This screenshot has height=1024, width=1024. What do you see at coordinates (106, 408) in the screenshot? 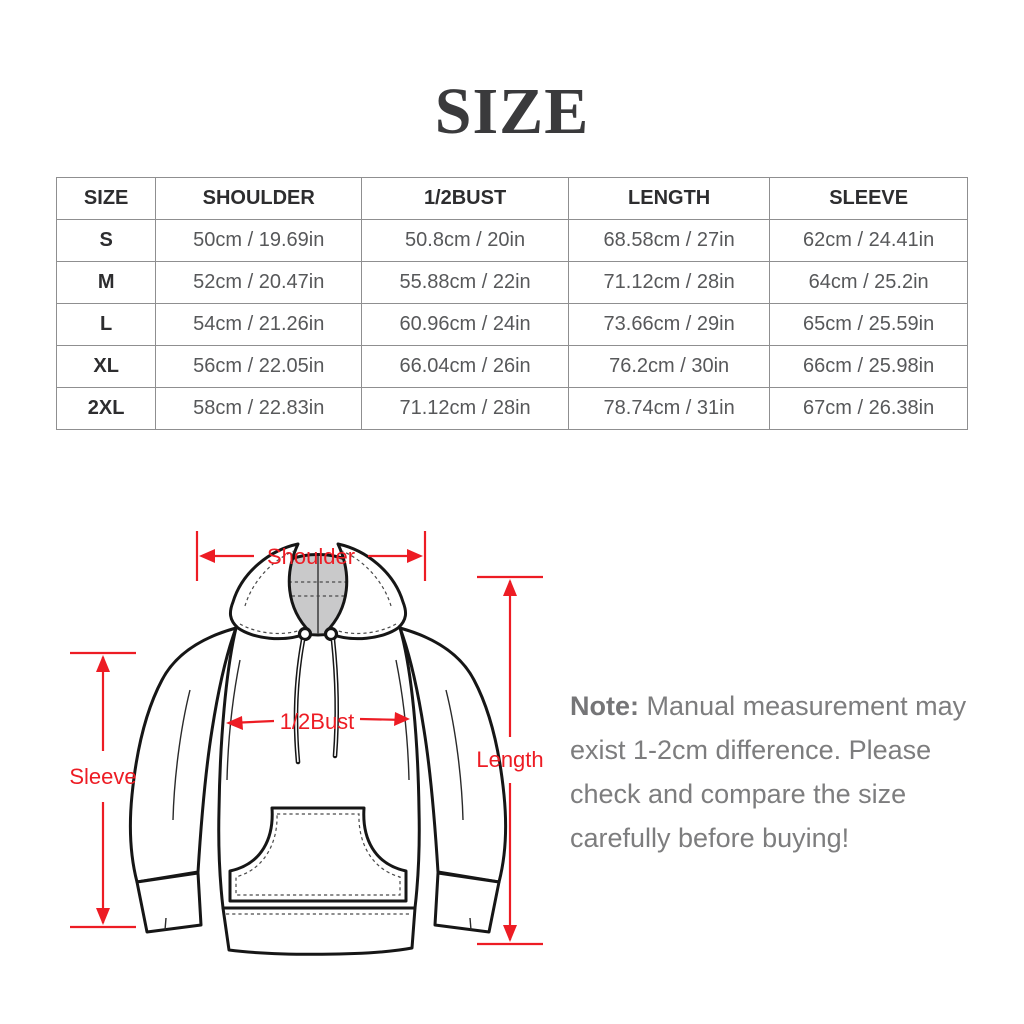
I see `cell-size: 2XL` at bounding box center [106, 408].